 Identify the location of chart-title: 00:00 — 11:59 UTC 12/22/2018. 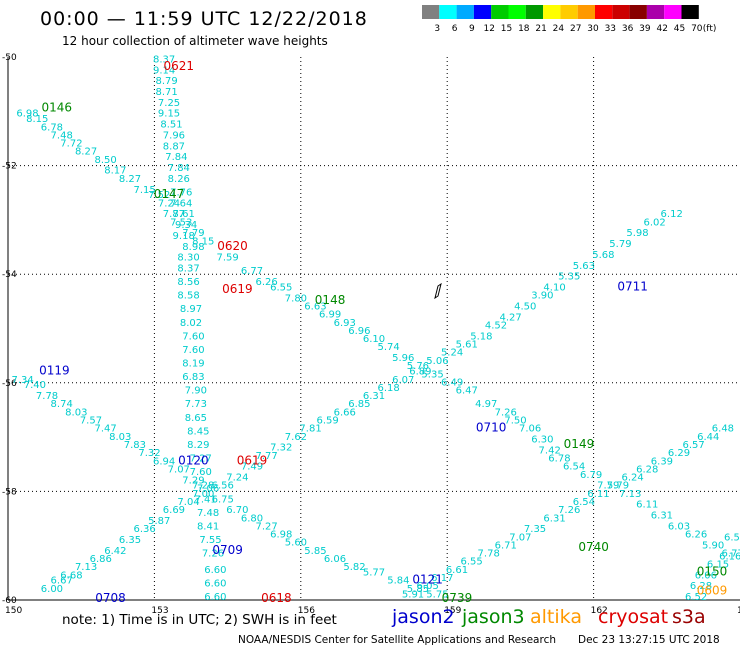
(204, 19).